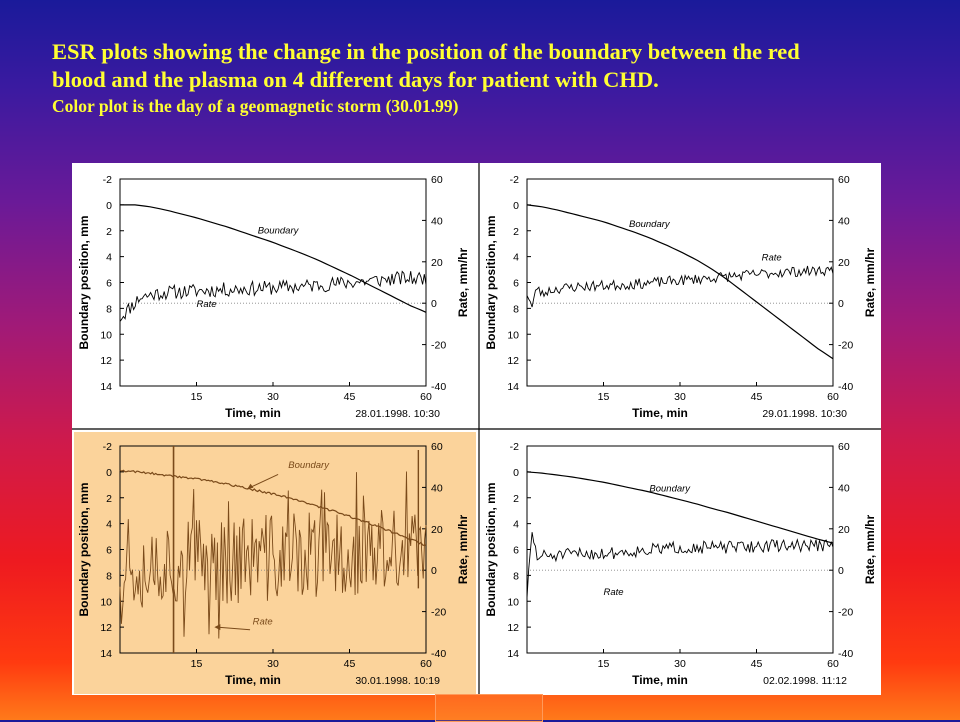 The image size is (960, 722). Describe the element at coordinates (804, 414) in the screenshot. I see `date-label: 29.01.1998. 10:30` at that location.